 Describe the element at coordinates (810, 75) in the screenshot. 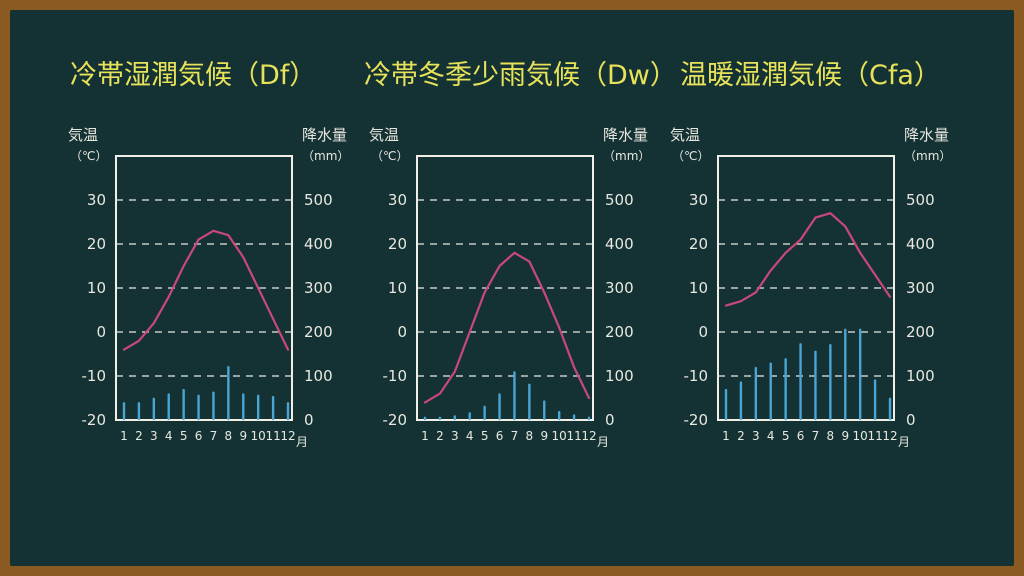

I see `chart-title: 温暖湿潤気候（Cfa）` at that location.